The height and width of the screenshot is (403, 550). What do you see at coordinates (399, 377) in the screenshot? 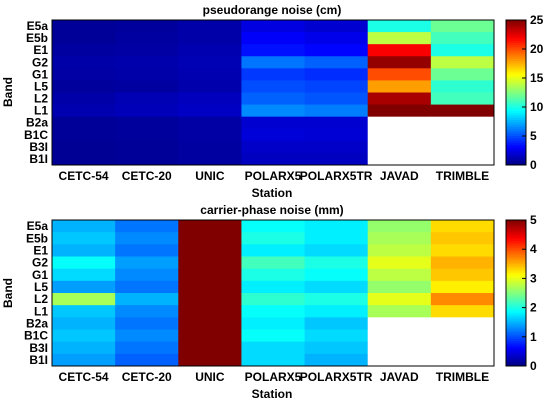
I see `x-tick-label: JAVAD` at bounding box center [399, 377].